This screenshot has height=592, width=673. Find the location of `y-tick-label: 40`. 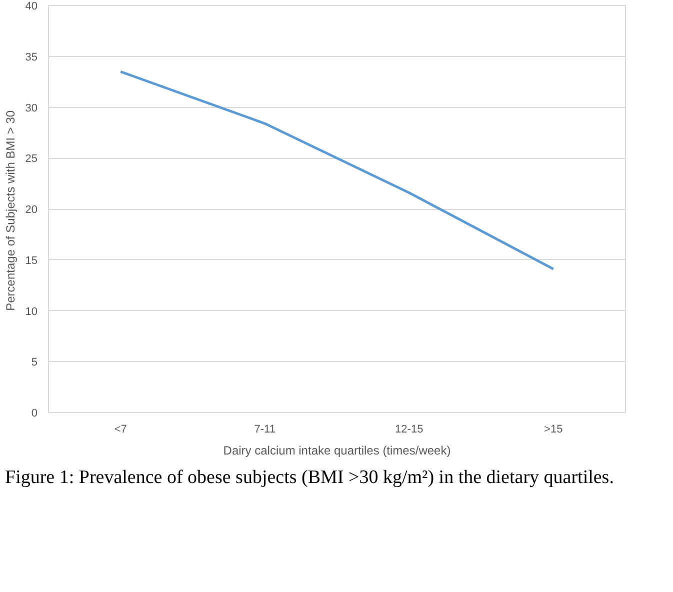

y-tick-label: 40 is located at coordinates (31, 6).